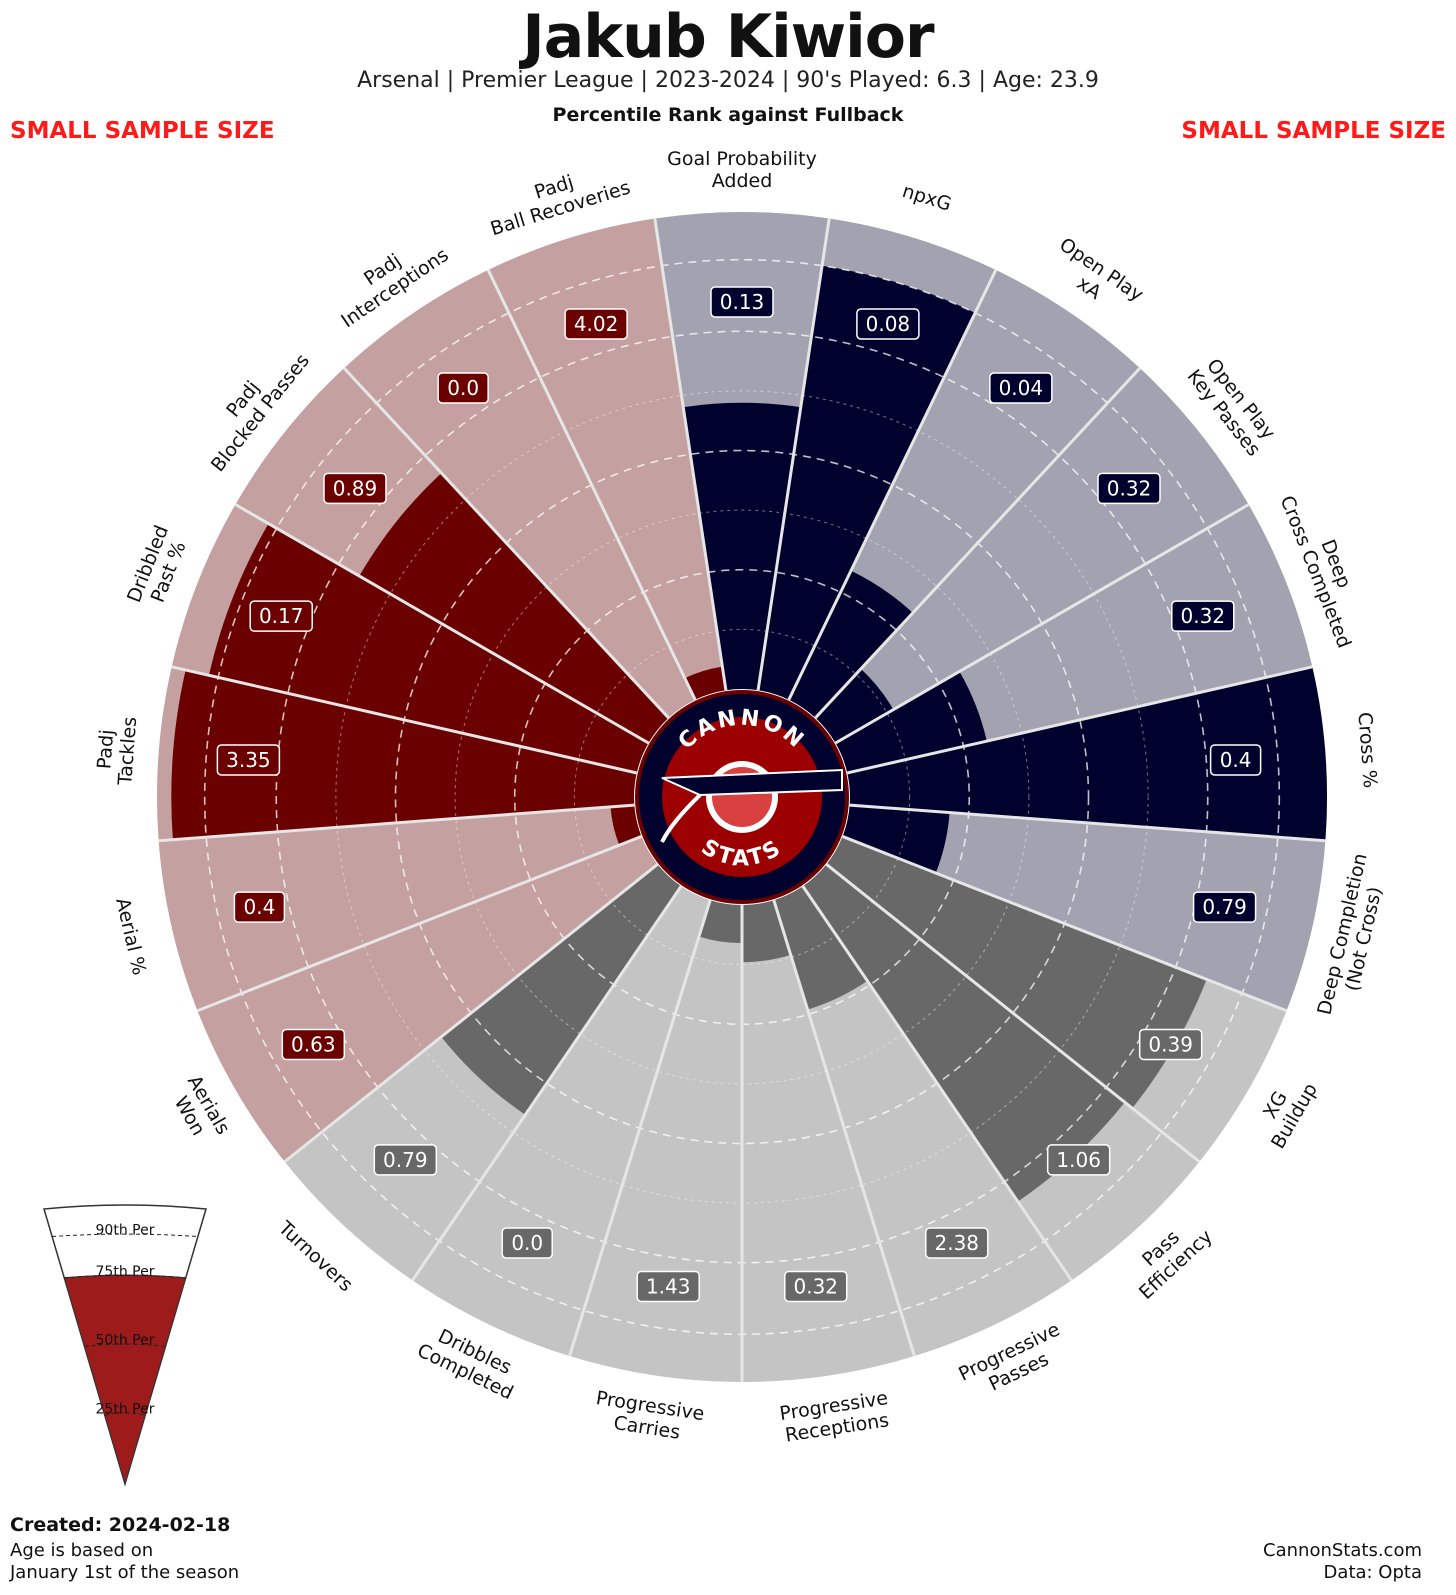 The image size is (1456, 1595). I want to click on legend-fill, so click(125, 1380).